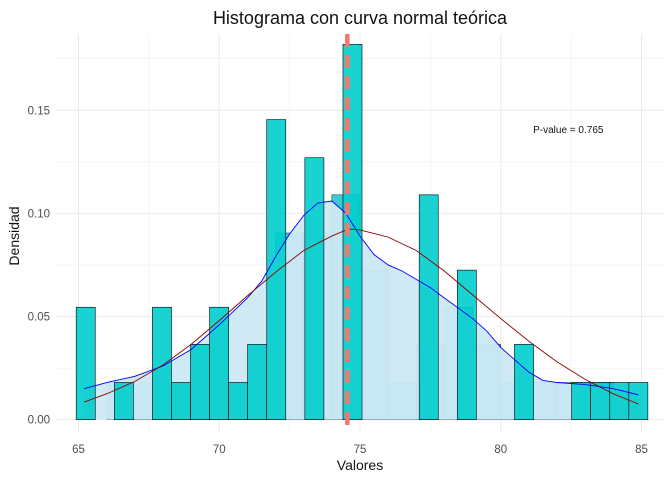 The image size is (672, 480). Describe the element at coordinates (39, 111) in the screenshot. I see `y-tick-label: 0.15` at that location.